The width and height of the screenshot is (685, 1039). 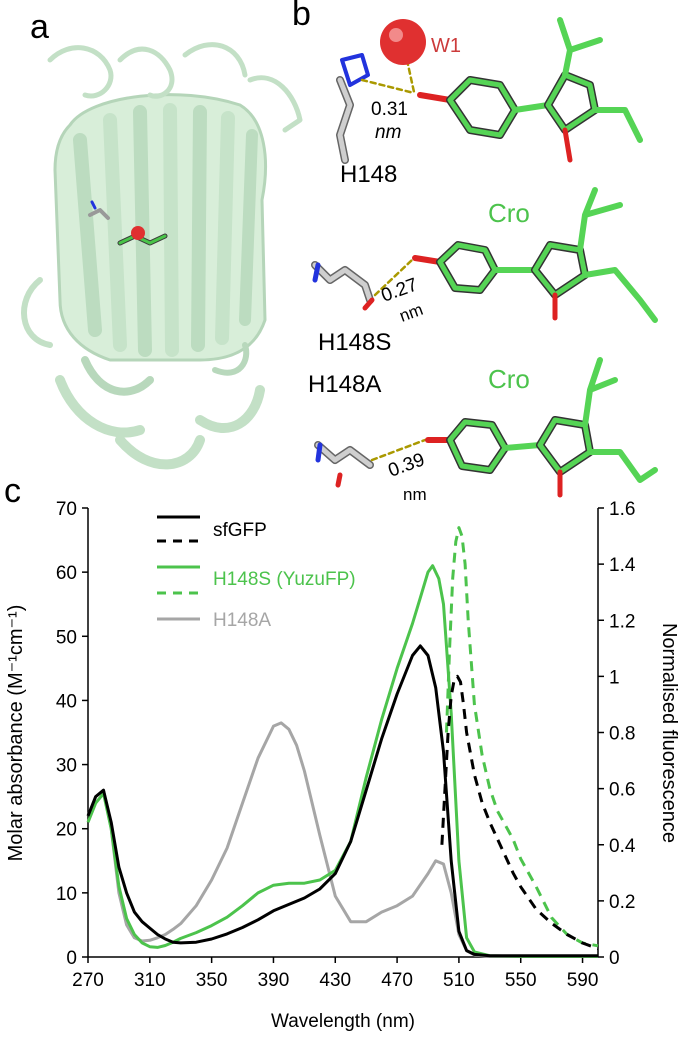 What do you see at coordinates (335, 980) in the screenshot?
I see `x-tick-label: 430` at bounding box center [335, 980].